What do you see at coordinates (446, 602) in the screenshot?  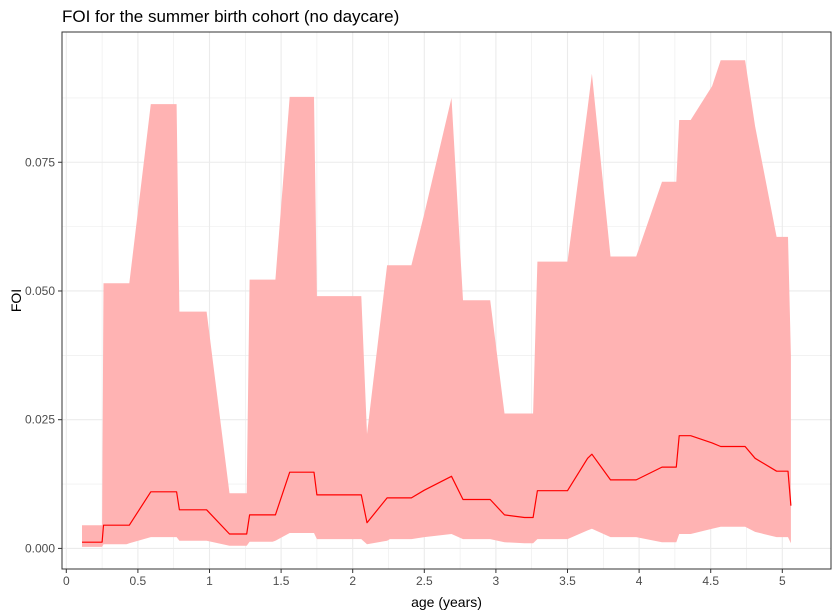 I see `x-axis-title: age (years)` at bounding box center [446, 602].